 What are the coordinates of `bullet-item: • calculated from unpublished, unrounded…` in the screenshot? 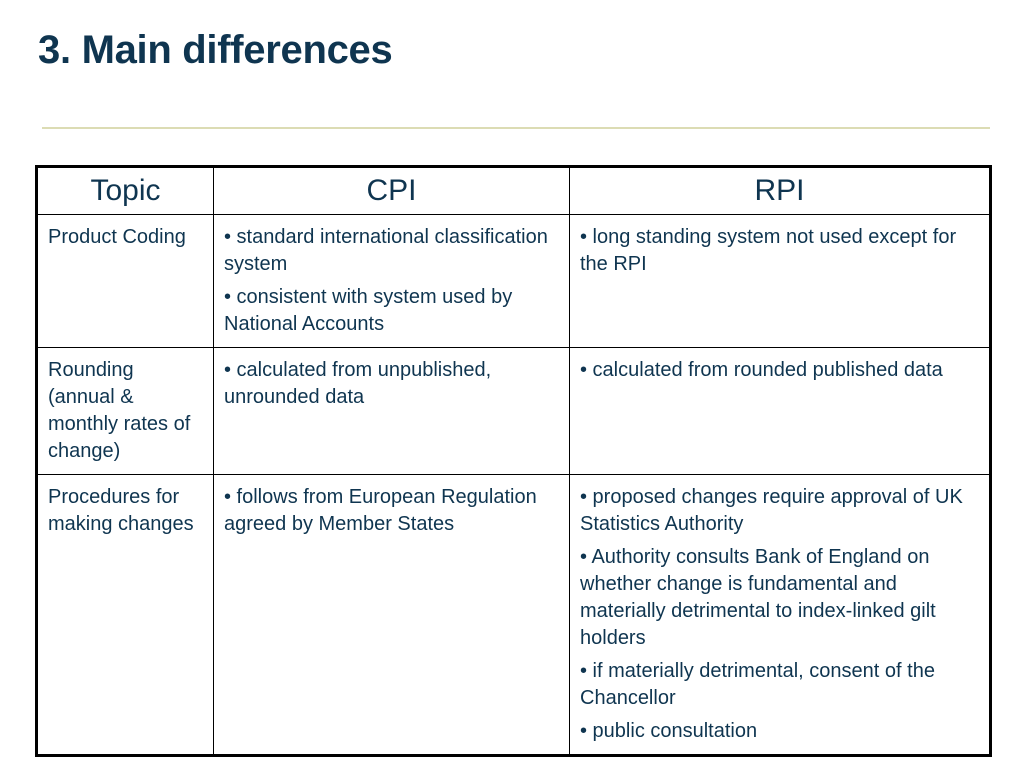 It's located at (358, 383).